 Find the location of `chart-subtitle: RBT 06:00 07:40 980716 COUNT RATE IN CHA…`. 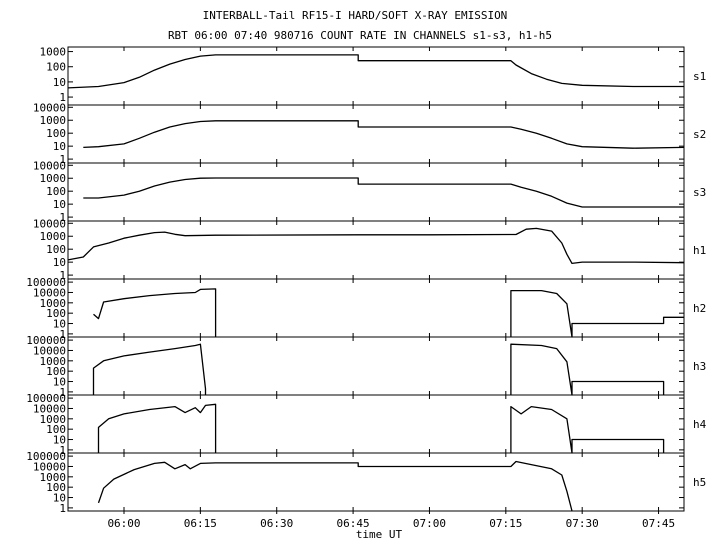

chart-subtitle: RBT 06:00 07:40 980716 COUNT RATE IN CHA… is located at coordinates (360, 35).